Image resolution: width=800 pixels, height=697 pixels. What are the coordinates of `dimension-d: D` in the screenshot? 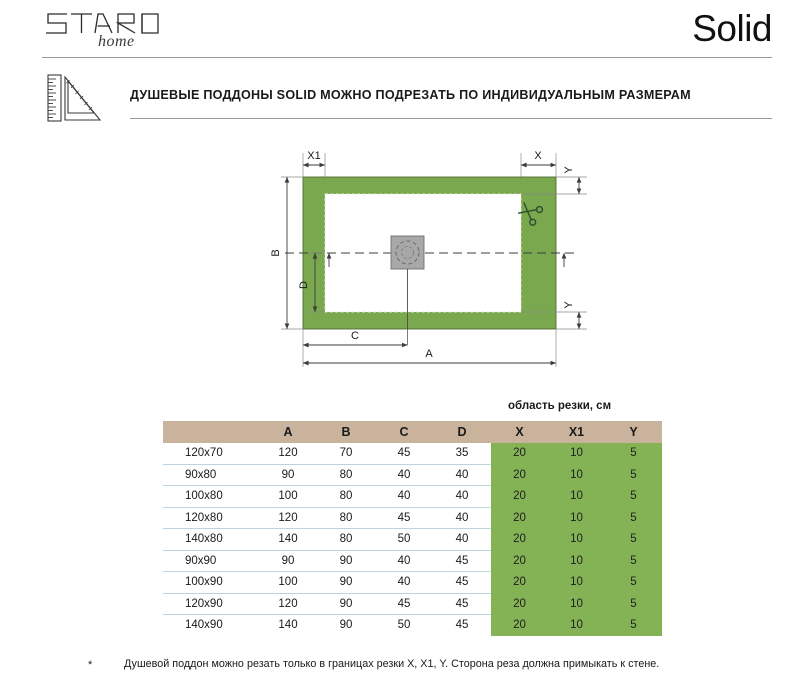 It's located at (308, 282).